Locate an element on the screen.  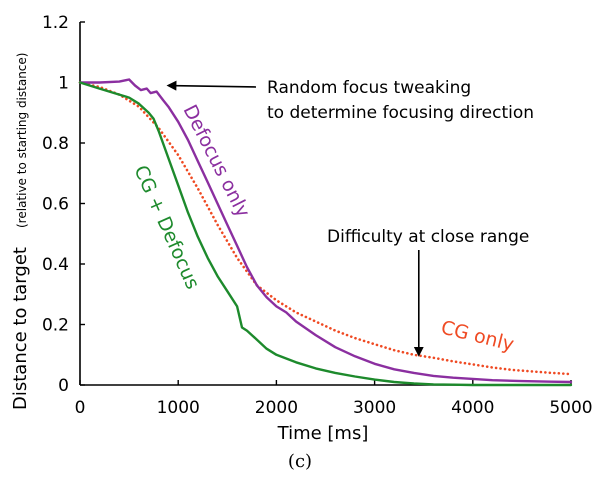
series-label-cg-only: CG only is located at coordinates (477, 336).